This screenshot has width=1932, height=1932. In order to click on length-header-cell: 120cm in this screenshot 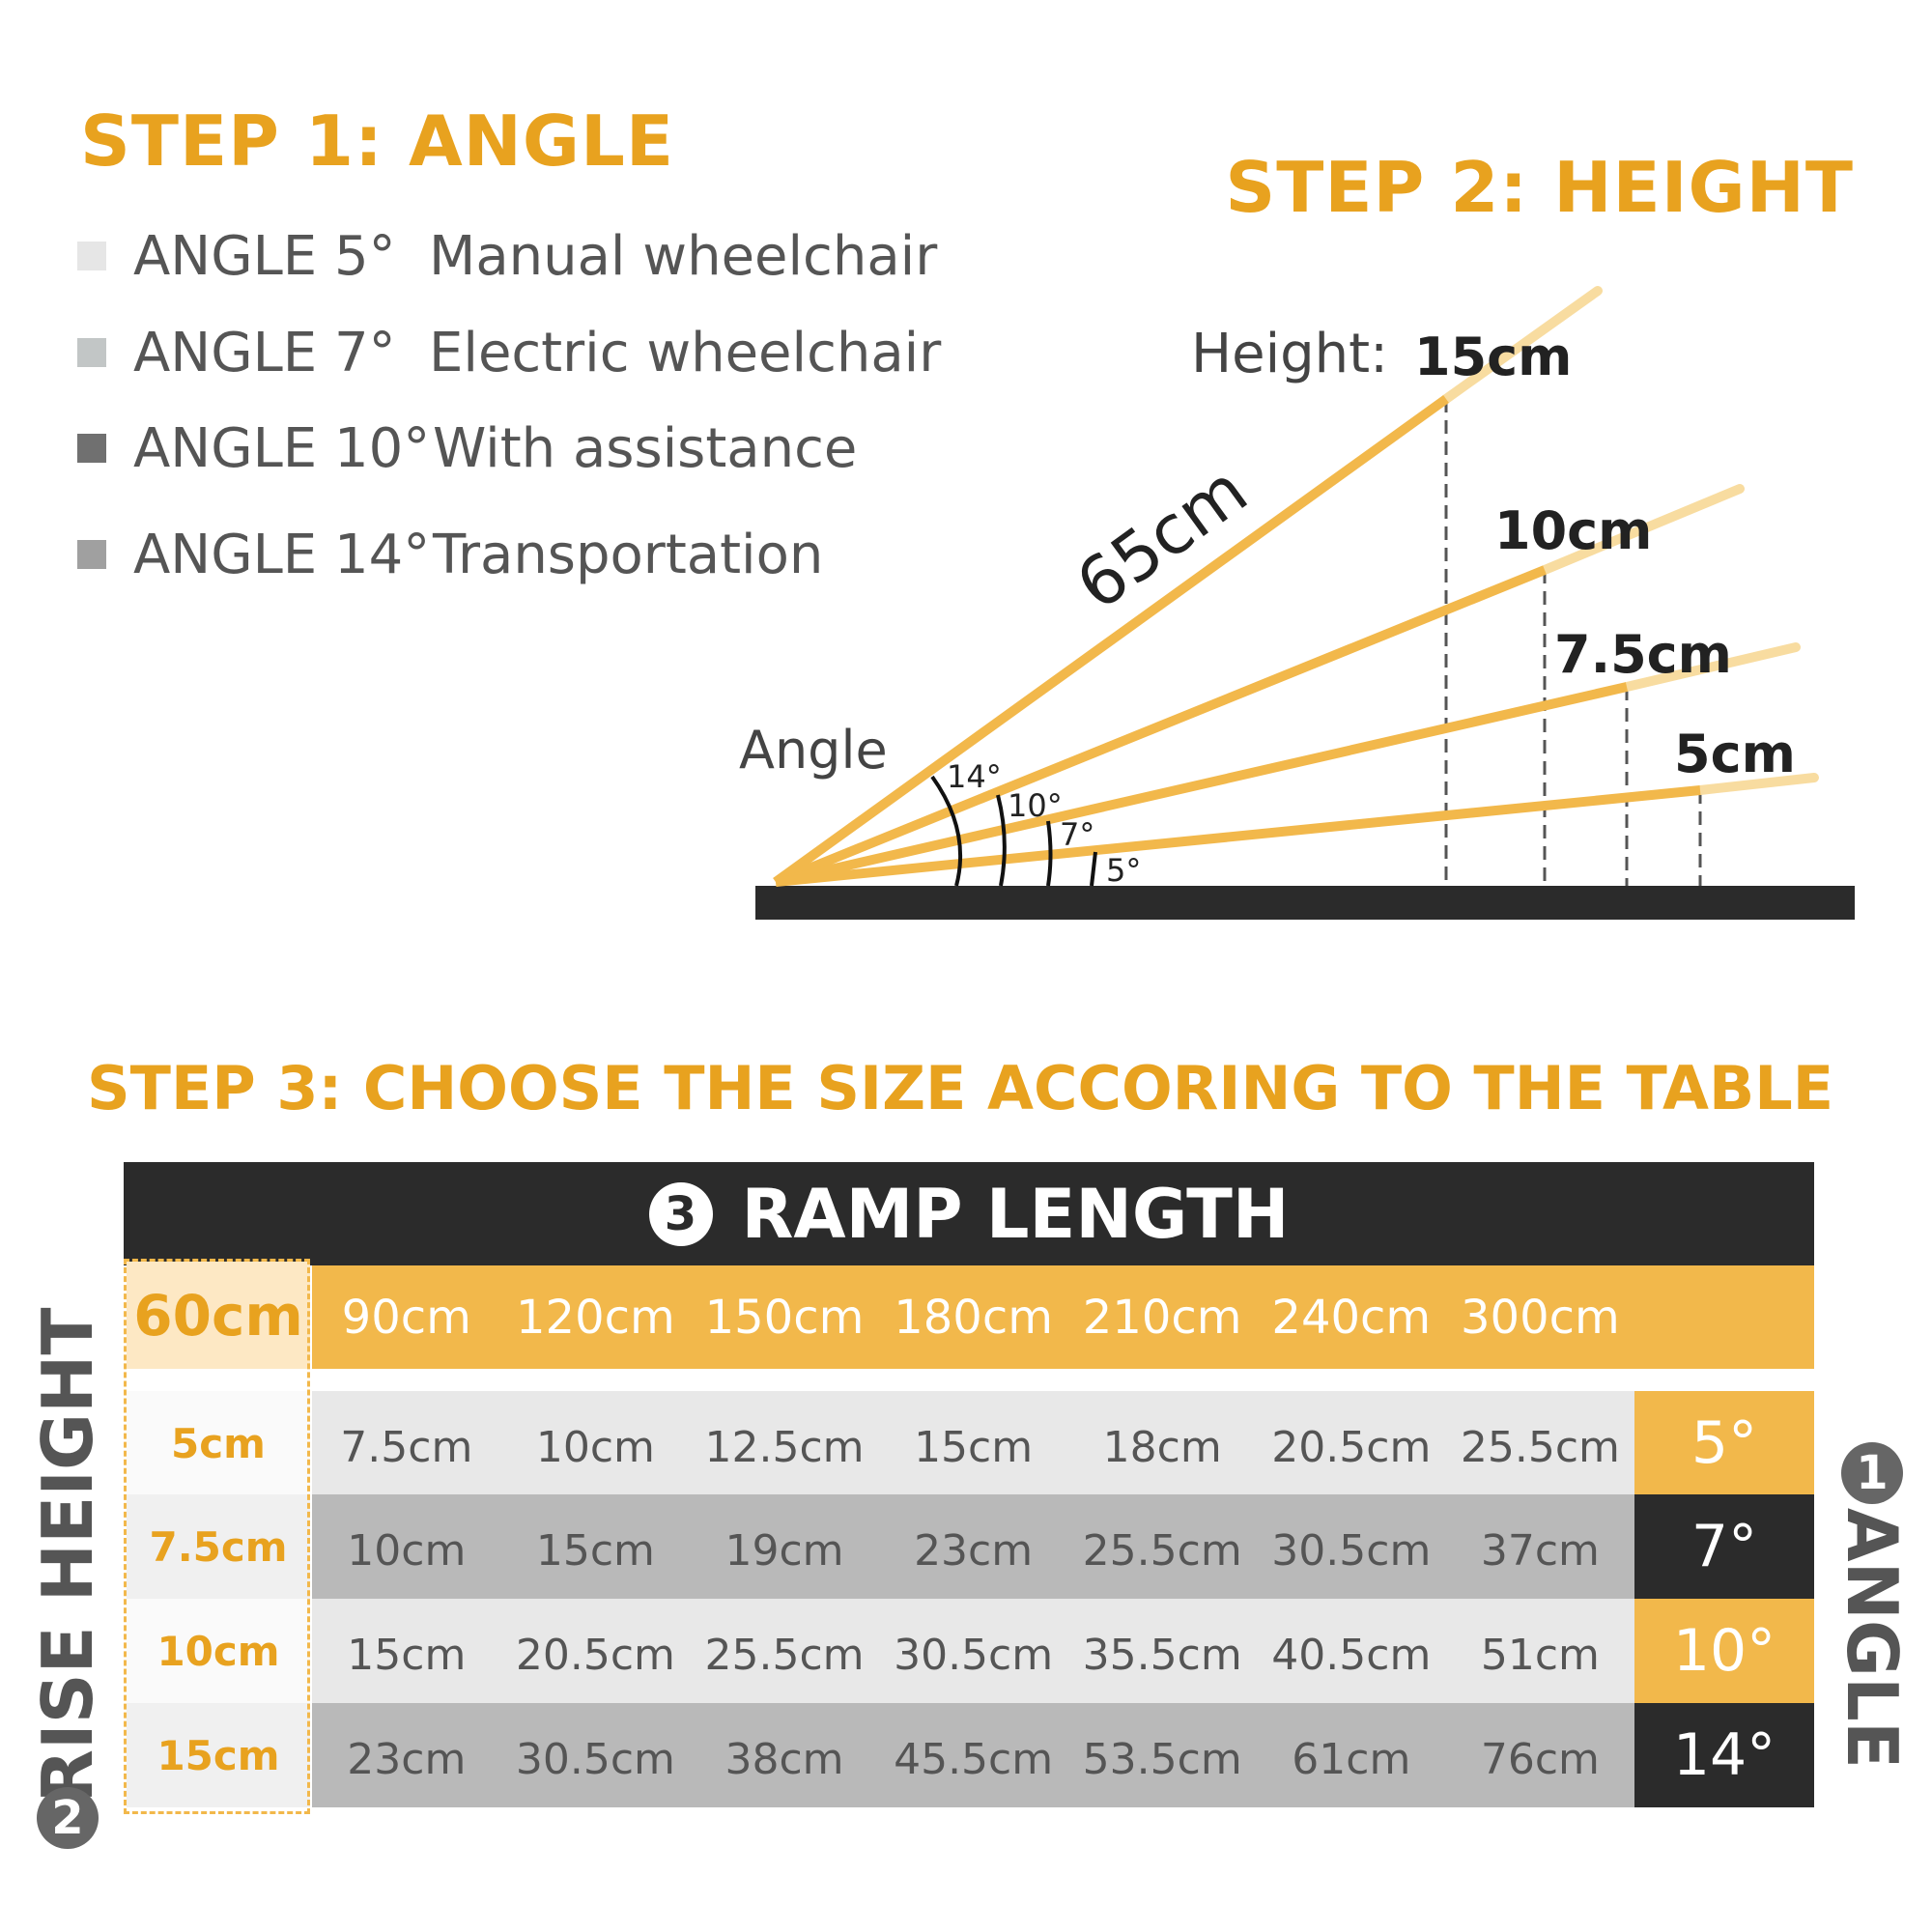, I will do `click(595, 1317)`.